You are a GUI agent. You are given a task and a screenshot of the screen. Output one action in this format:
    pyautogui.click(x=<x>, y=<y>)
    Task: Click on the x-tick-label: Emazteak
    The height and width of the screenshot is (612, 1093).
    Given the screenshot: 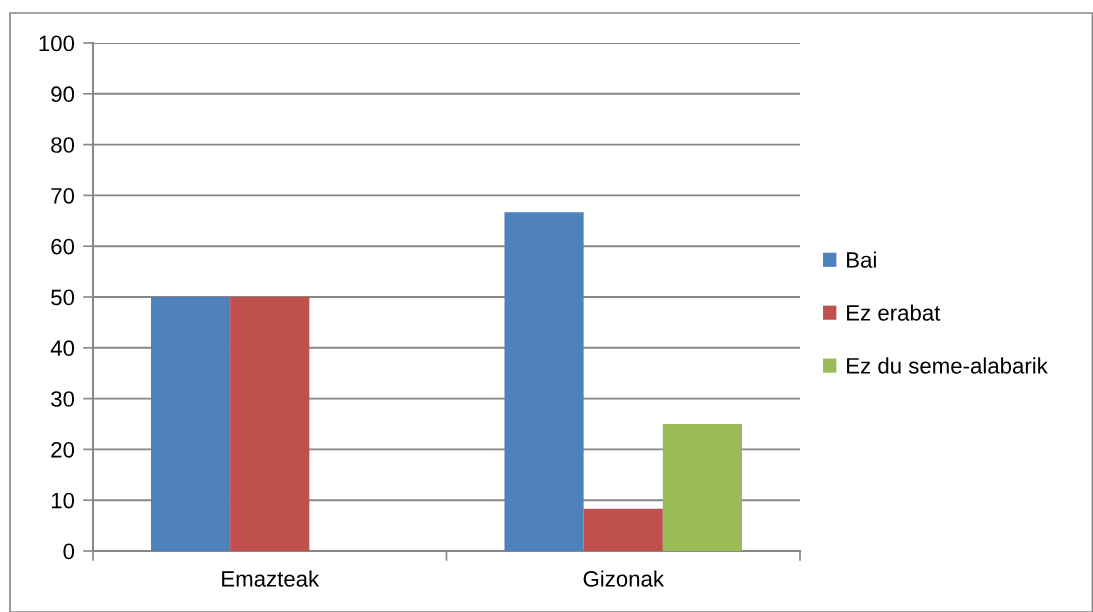 What is the action you would take?
    pyautogui.click(x=271, y=578)
    